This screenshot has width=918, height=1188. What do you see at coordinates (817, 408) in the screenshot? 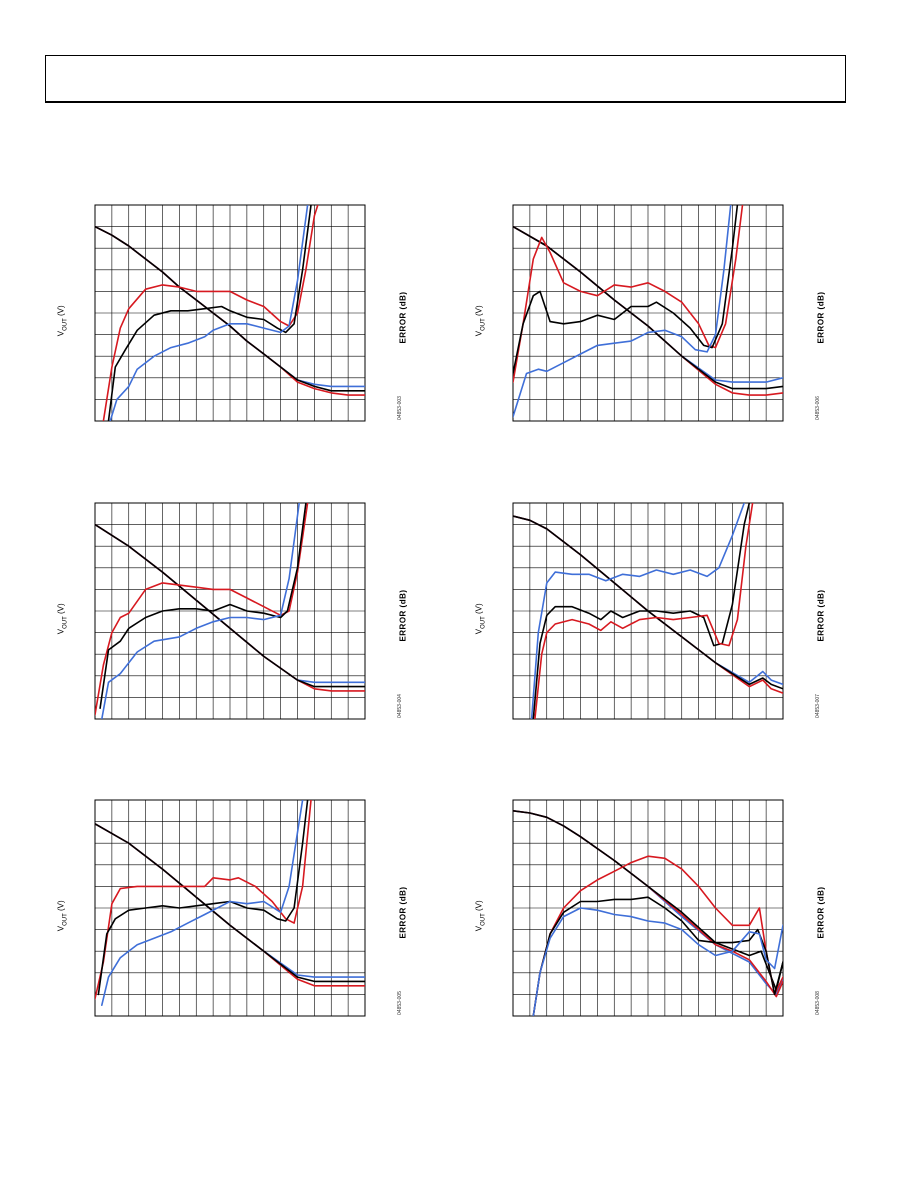
I see `figure-code: 04853-006` at bounding box center [817, 408].